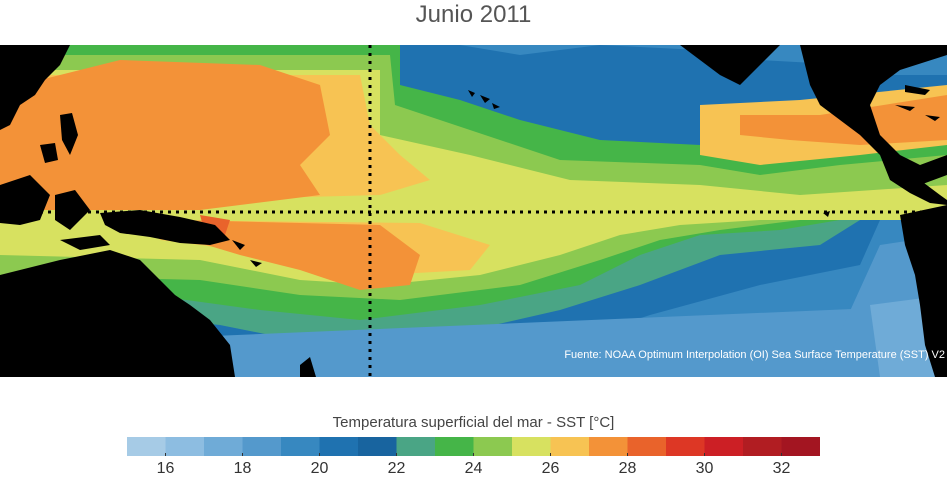 The height and width of the screenshot is (480, 947). I want to click on colorbar-tick-label: 16, so click(165, 468).